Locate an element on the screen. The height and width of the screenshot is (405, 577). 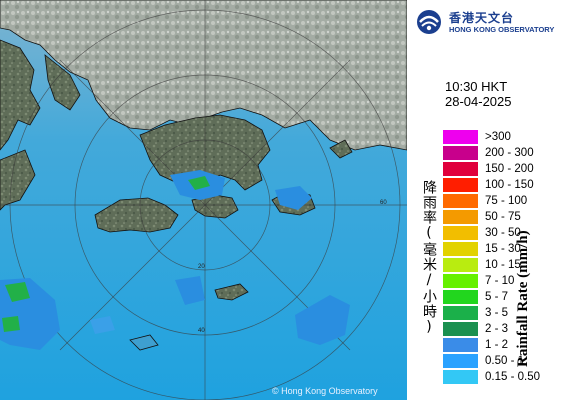
rain-echo-se is located at coordinates (322, 320).